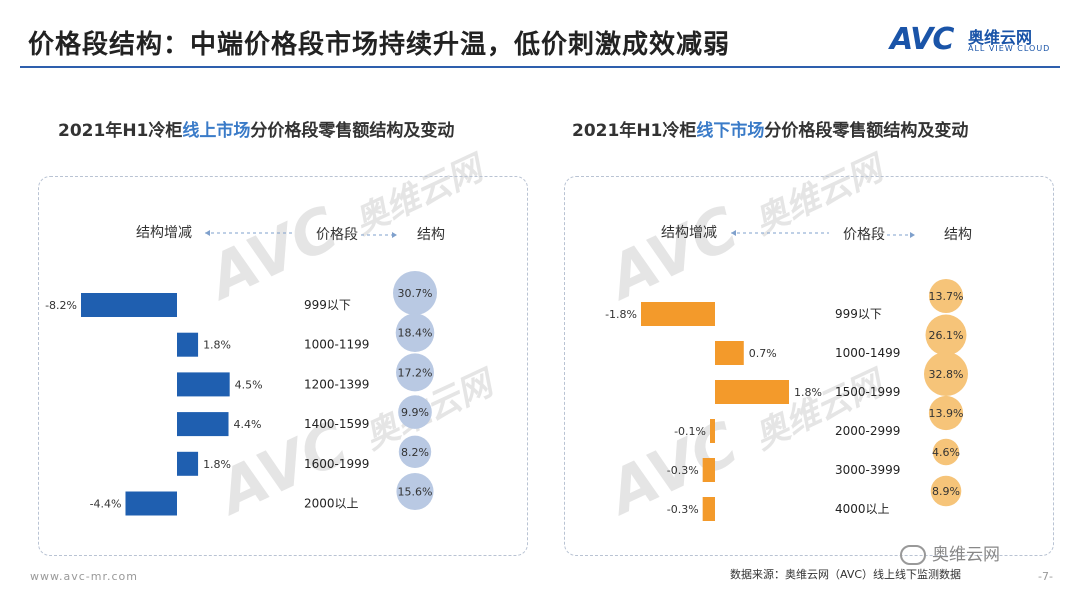 The height and width of the screenshot is (608, 1080). What do you see at coordinates (540, 67) in the screenshot?
I see `title-divider` at bounding box center [540, 67].